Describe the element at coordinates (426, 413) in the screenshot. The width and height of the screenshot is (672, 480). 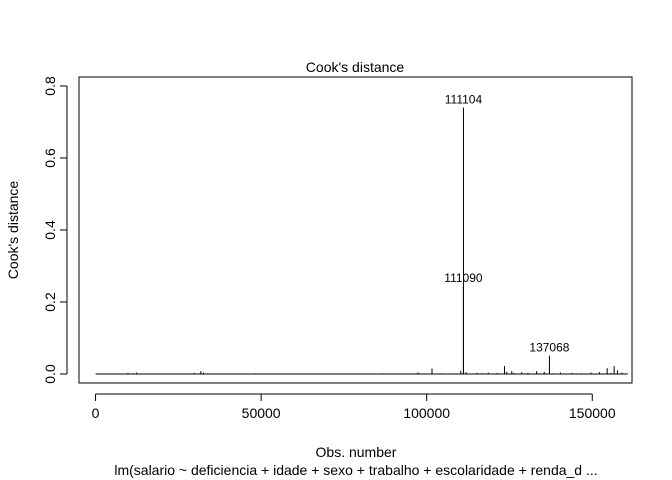
I see `x-tick-label: 100000` at that location.